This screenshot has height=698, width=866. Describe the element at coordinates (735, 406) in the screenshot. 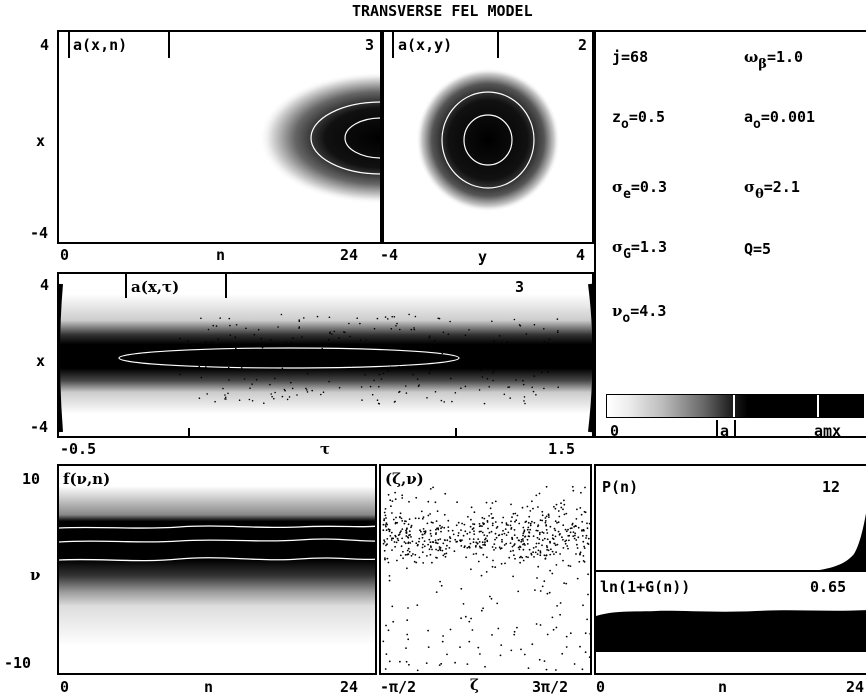

I see `colorbar` at that location.